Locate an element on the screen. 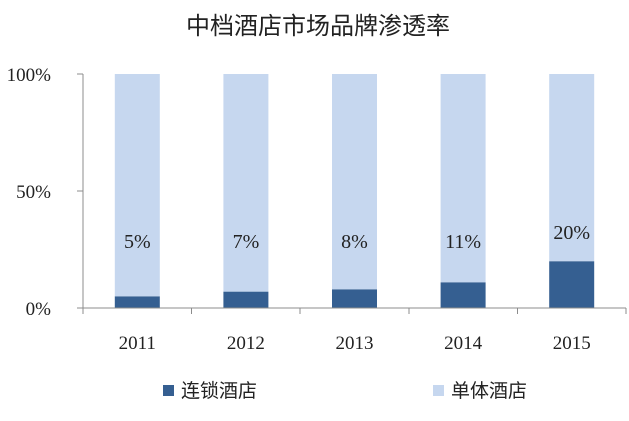  data-label-2011: 5% is located at coordinates (137, 242).